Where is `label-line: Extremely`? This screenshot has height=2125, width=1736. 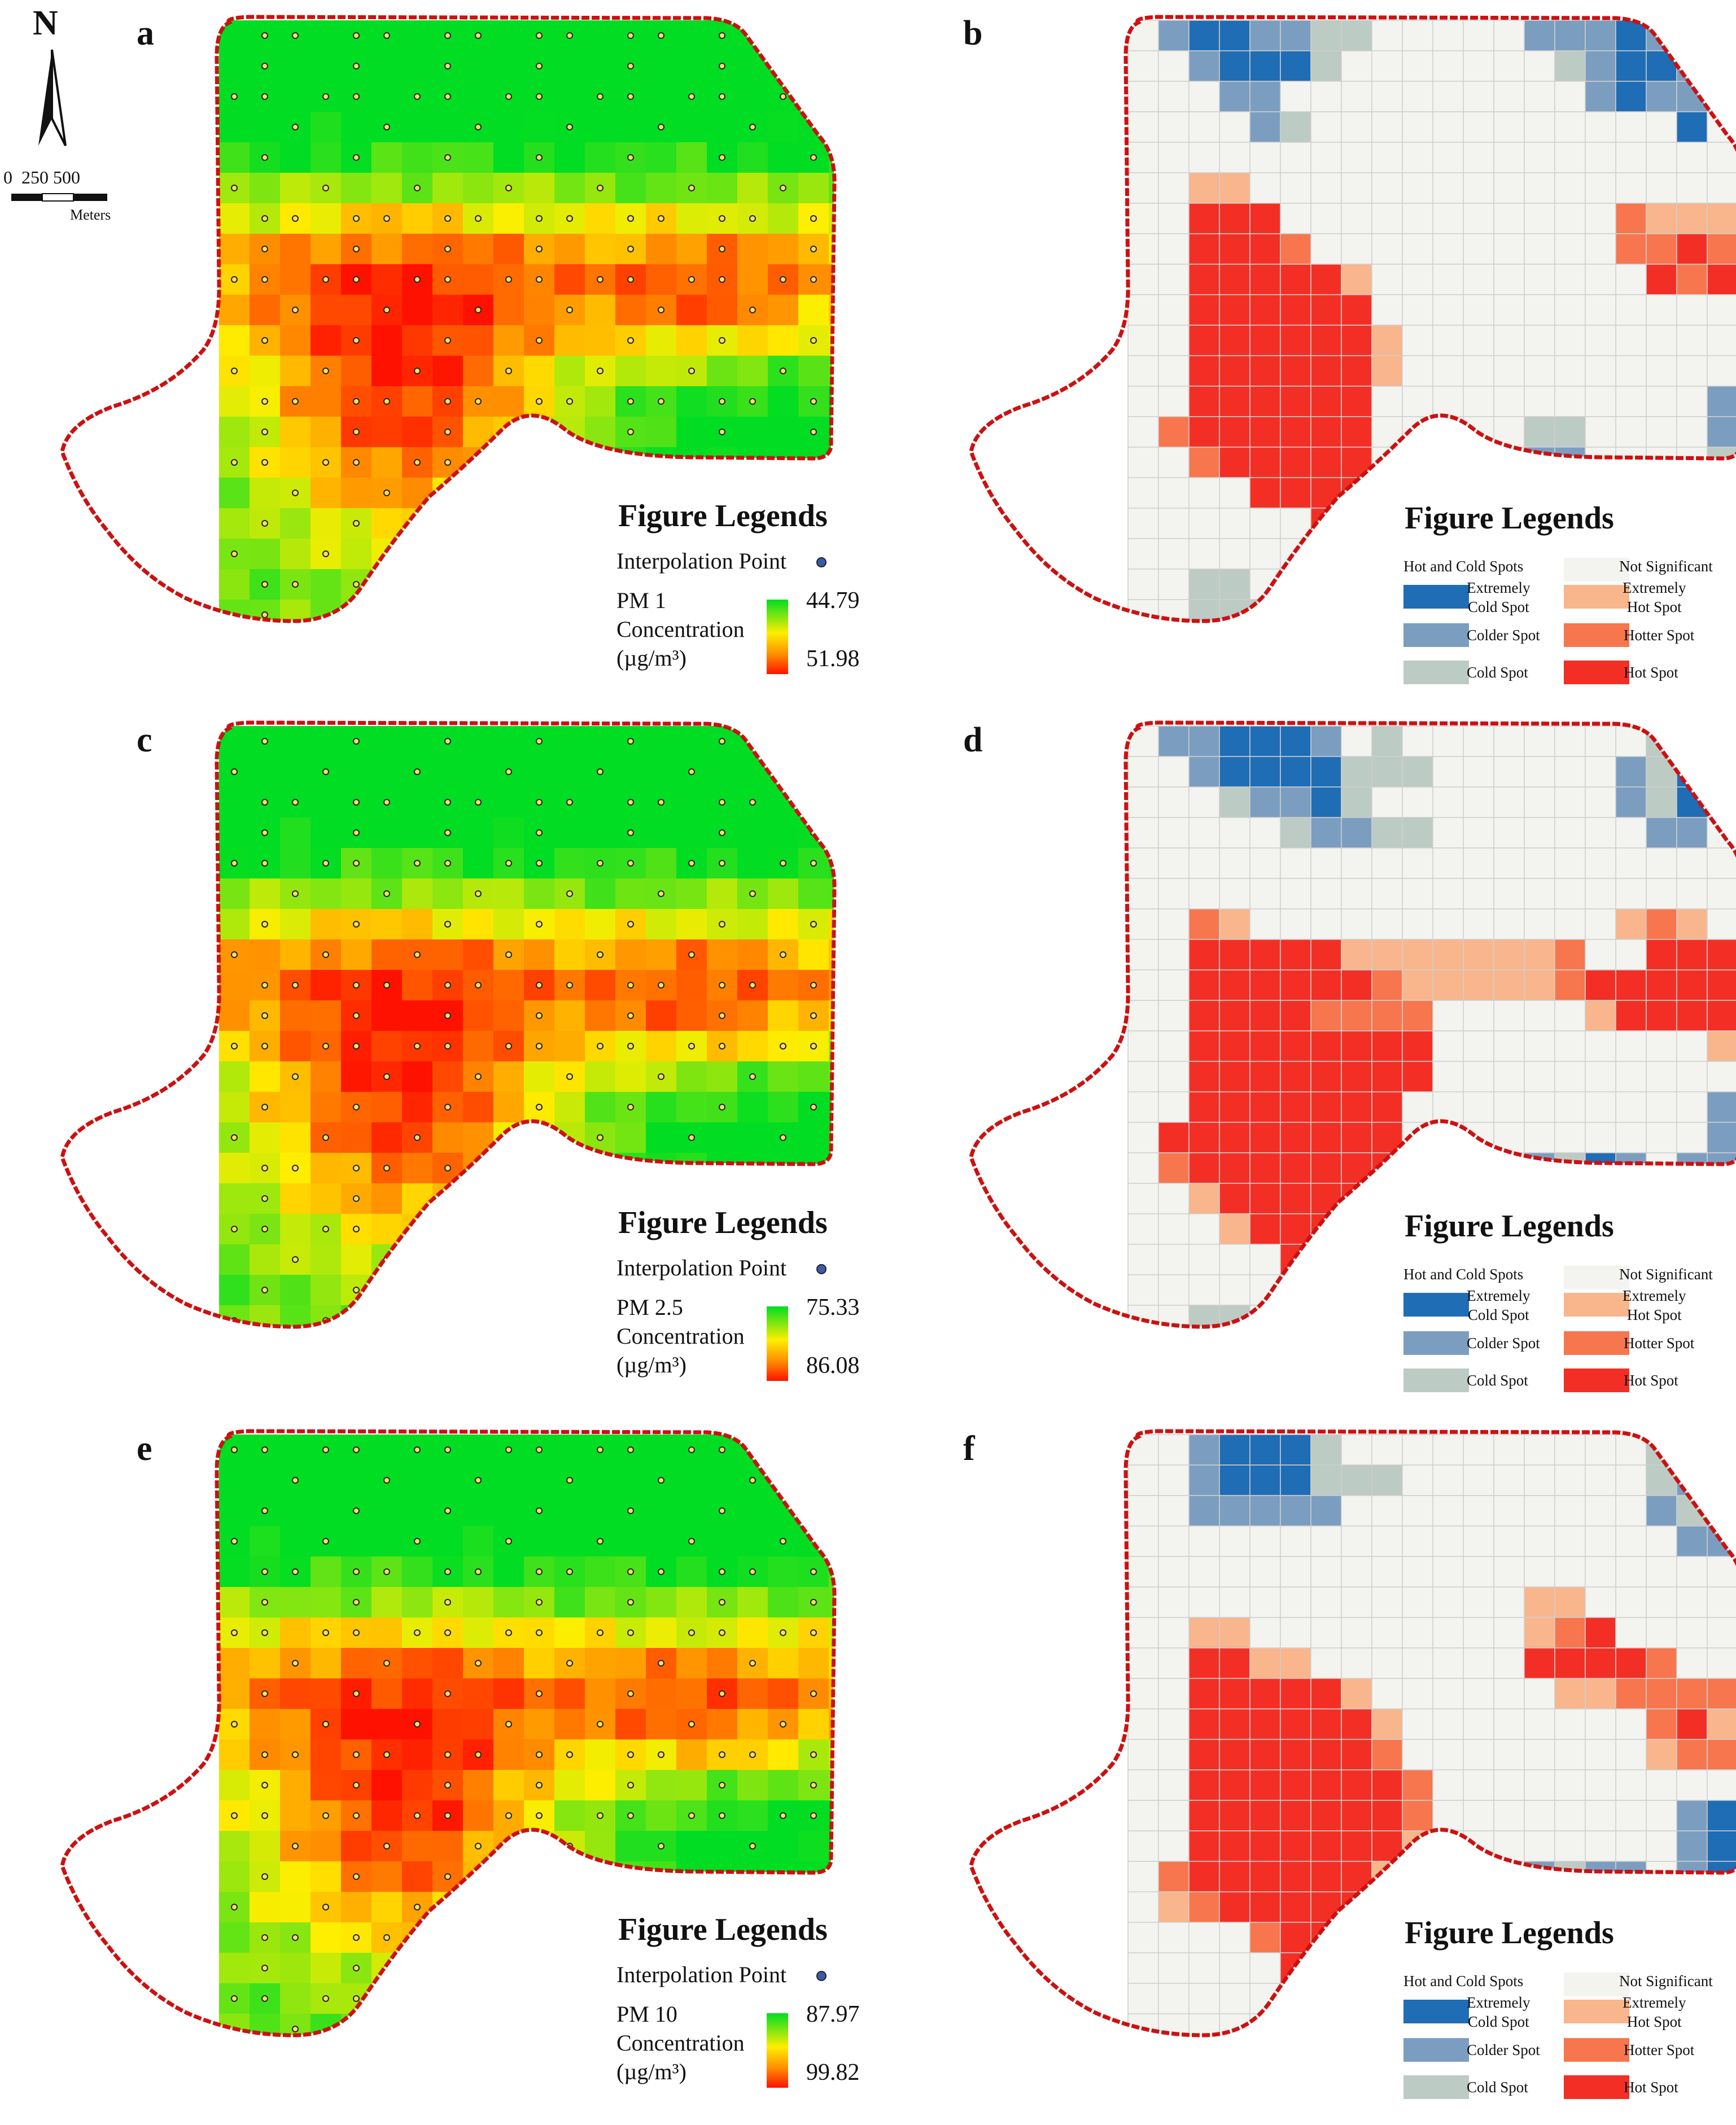
label-line: Extremely is located at coordinates (1655, 588).